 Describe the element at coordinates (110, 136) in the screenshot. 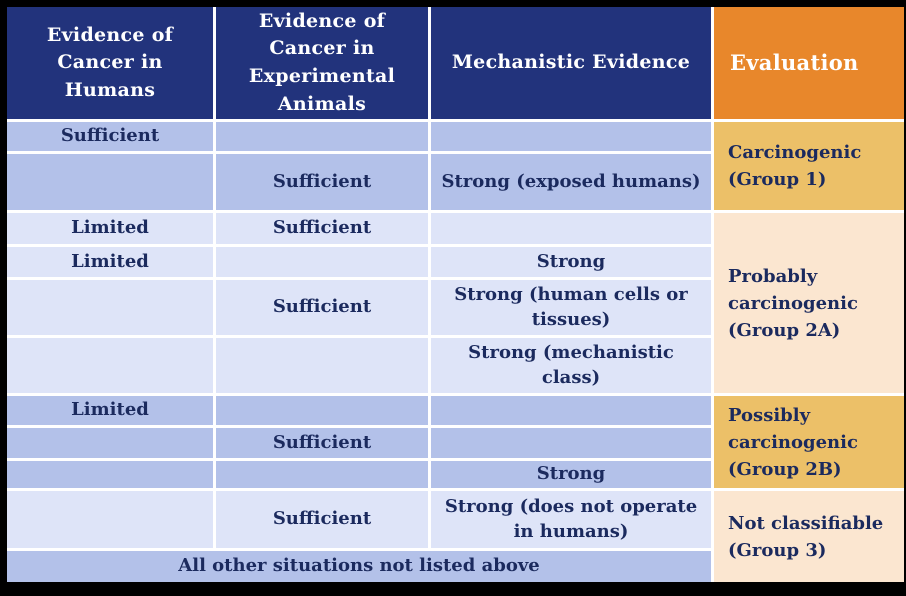

I see `cell-humans-row1: Sufficient` at that location.